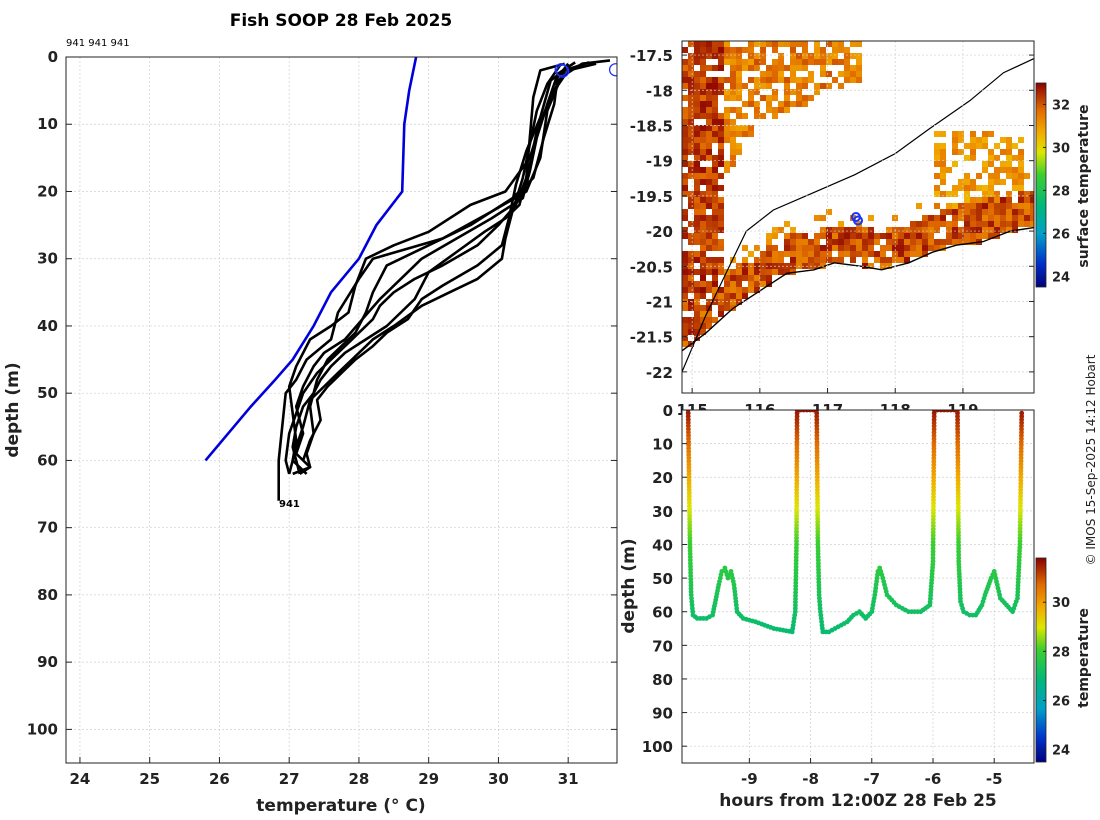  Describe the element at coordinates (53, 57) in the screenshot. I see `profile-ytick-label: 0` at that location.